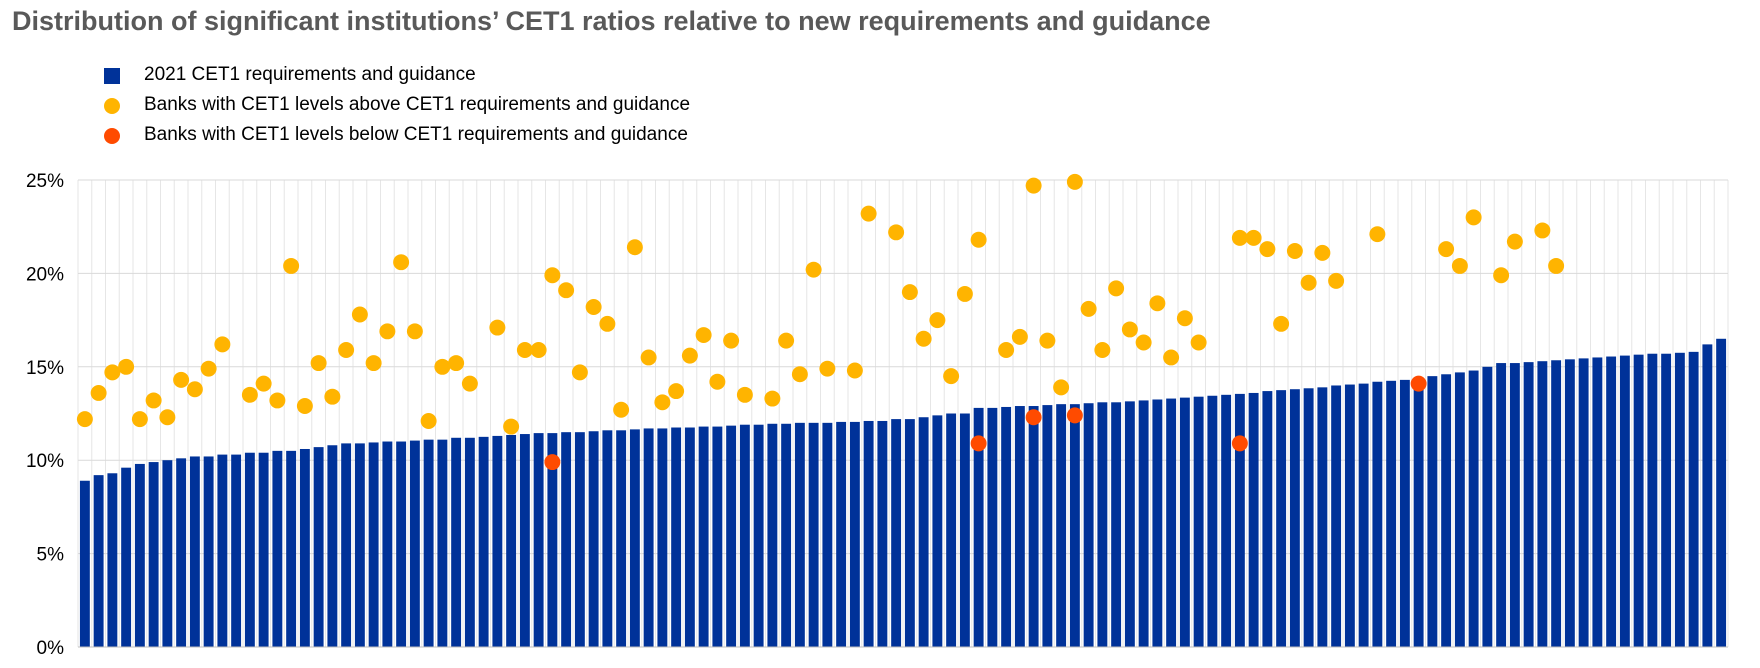  Describe the element at coordinates (51, 555) in the screenshot. I see `y-tick-label: 5%` at that location.